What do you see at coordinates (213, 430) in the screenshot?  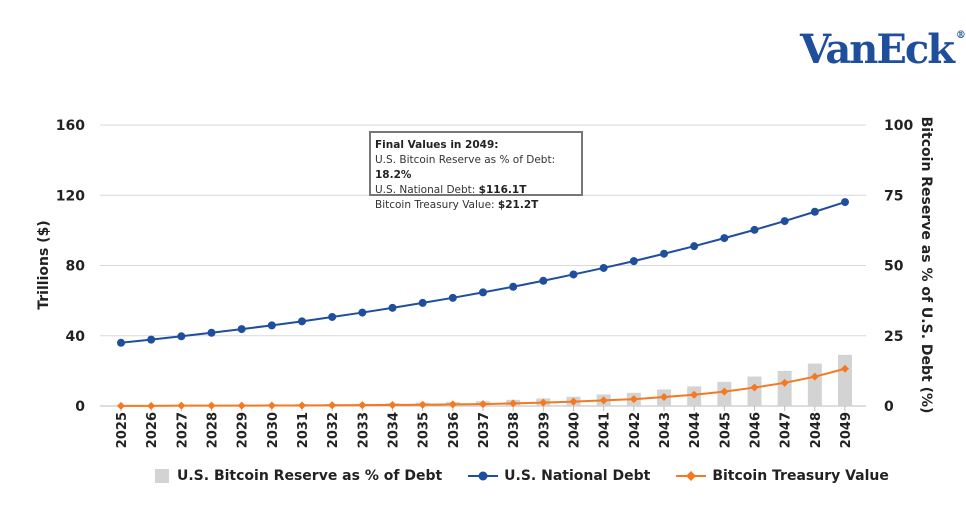 I see `x-tick-label: 2028` at bounding box center [213, 430].